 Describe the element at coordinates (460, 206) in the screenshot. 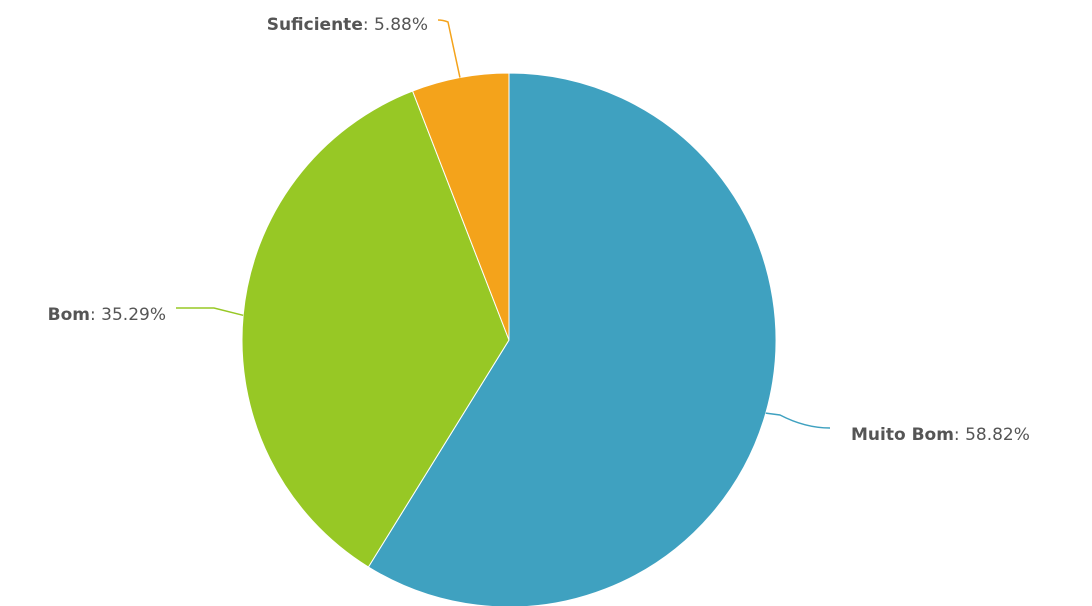

I see `pie-slice-suficiente` at that location.